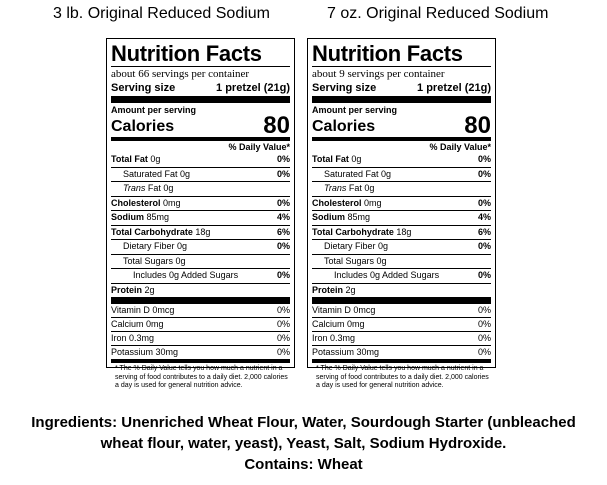 This screenshot has height=485, width=607. What do you see at coordinates (341, 217) in the screenshot?
I see `nutrient-name: Sodium 85mg` at bounding box center [341, 217].